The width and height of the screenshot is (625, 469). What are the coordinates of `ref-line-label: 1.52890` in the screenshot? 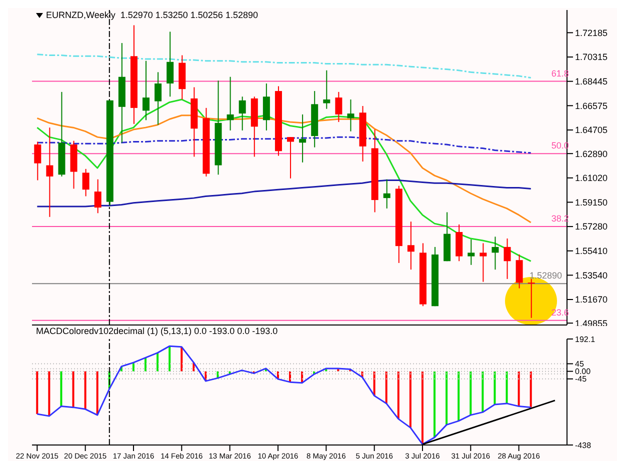 It's located at (545, 275).